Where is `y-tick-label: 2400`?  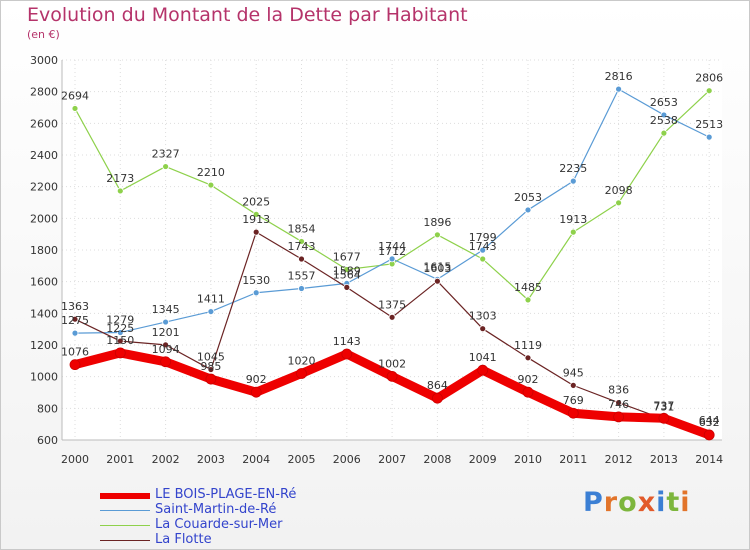
y-tick-label: 2400 is located at coordinates (44, 155).